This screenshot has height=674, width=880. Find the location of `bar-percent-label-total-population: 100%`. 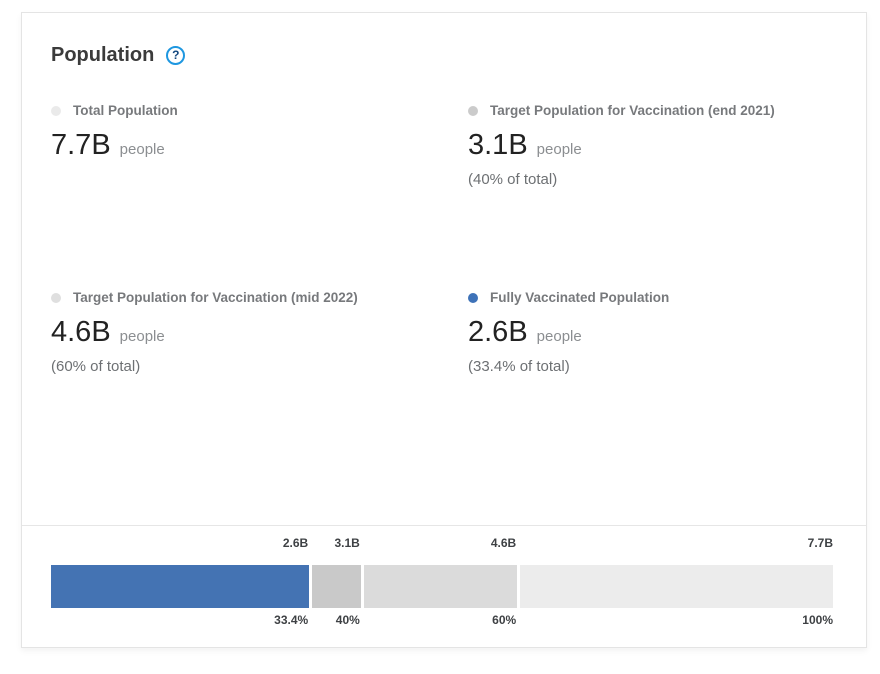

bar-percent-label-total-population: 100% is located at coordinates (817, 620).